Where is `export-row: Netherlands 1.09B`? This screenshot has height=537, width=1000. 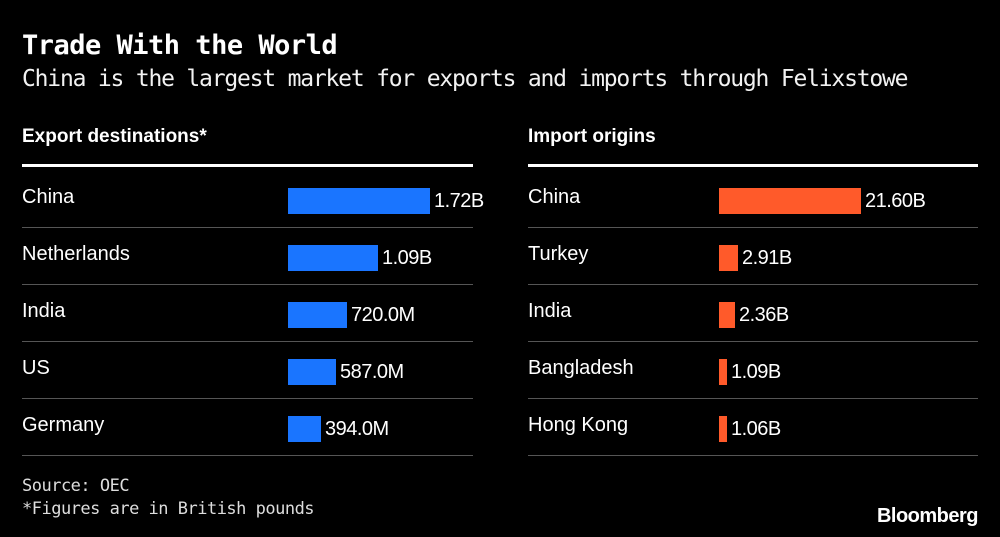 export-row: Netherlands 1.09B is located at coordinates (247, 256).